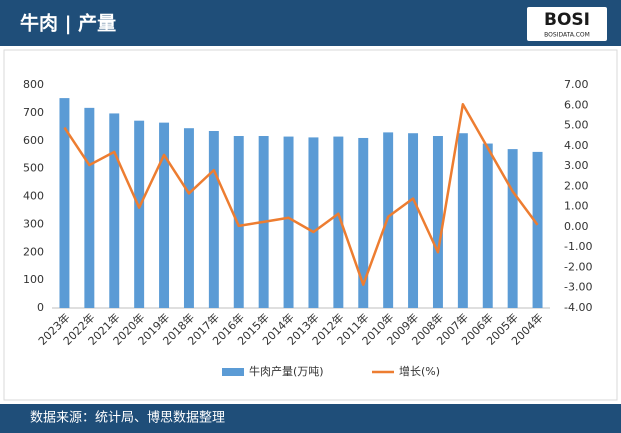 The height and width of the screenshot is (433, 621). What do you see at coordinates (576, 125) in the screenshot?
I see `y2-tick-label: 5.00` at bounding box center [576, 125].